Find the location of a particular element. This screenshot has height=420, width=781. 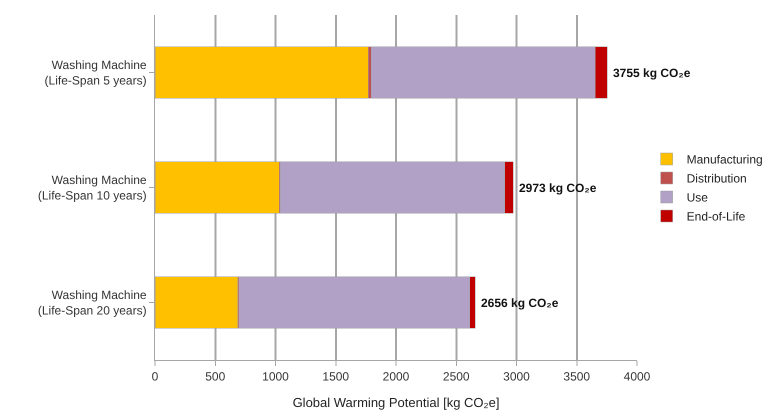

legend-label: End-of-Life is located at coordinates (716, 217).